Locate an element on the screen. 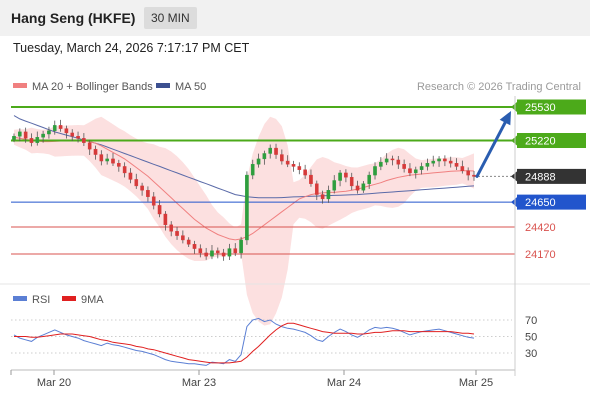  level-label-25530: 25530 is located at coordinates (540, 108).